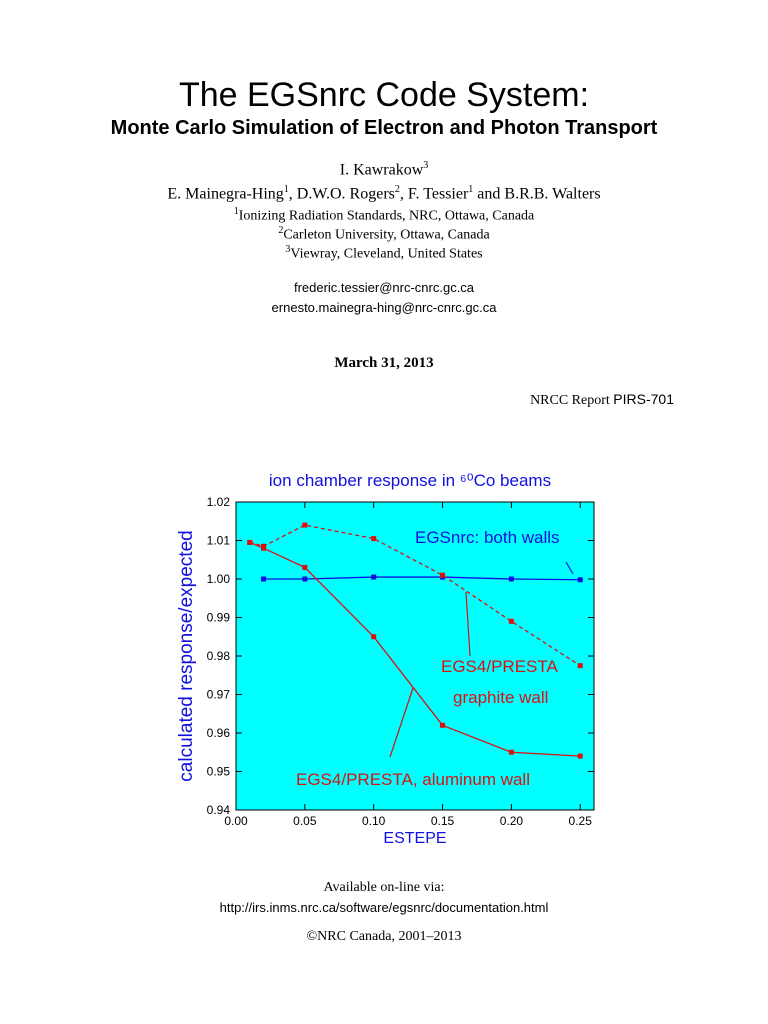  I want to click on y-tick-label: 0.96, so click(219, 733).